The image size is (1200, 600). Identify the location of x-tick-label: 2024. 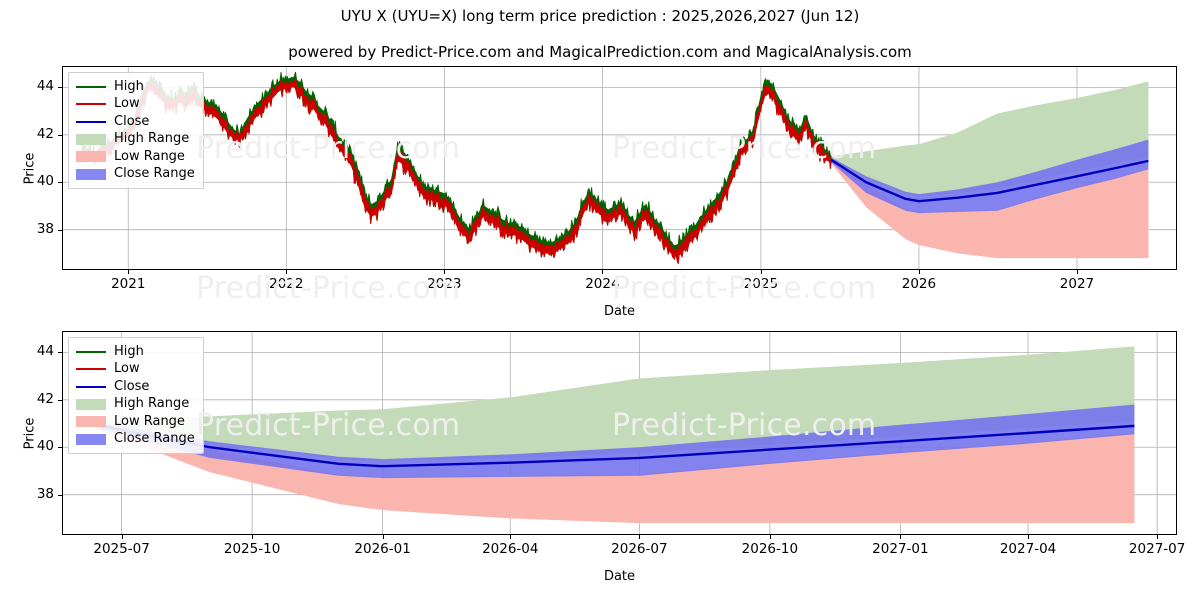
(602, 284).